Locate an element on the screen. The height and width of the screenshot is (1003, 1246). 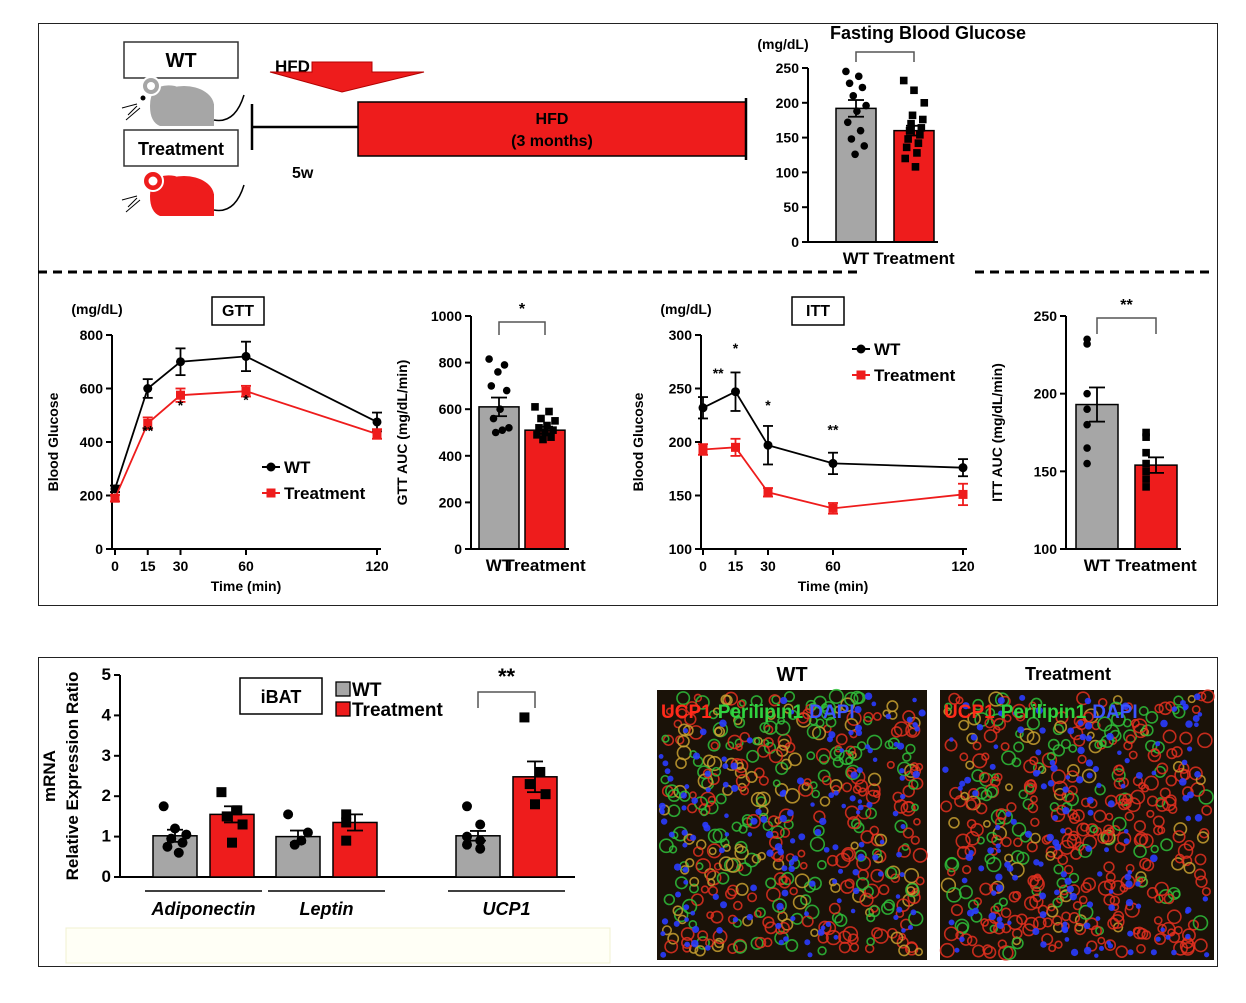
x-category-label: Treatment is located at coordinates (914, 258).